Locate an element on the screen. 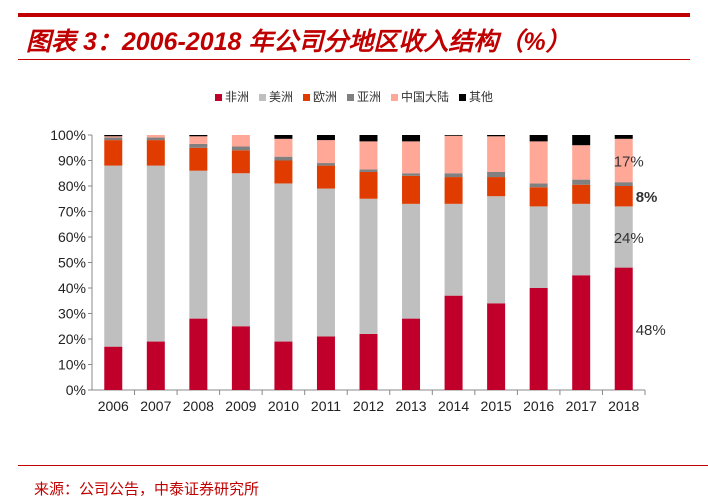 This screenshot has height=500, width=708. chart-title: 图表 3：2006-2018 年公司分地区收入结构（%） is located at coordinates (298, 42).